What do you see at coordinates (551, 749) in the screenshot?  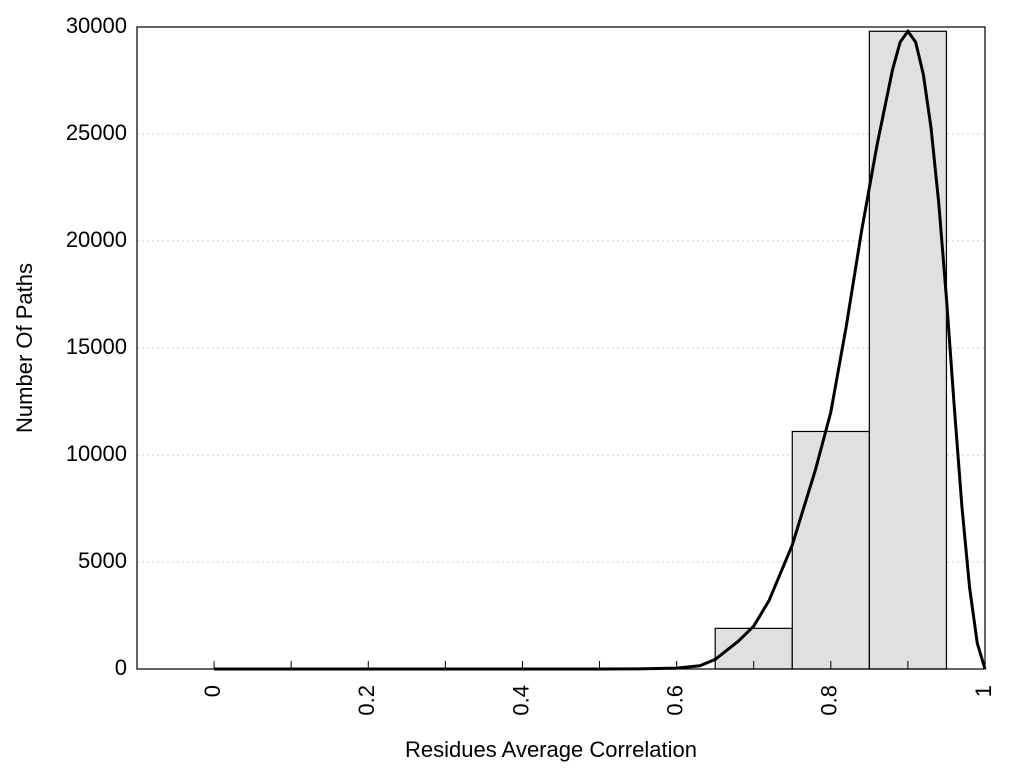 I see `x-axis-title: Residues Average Correlation` at bounding box center [551, 749].